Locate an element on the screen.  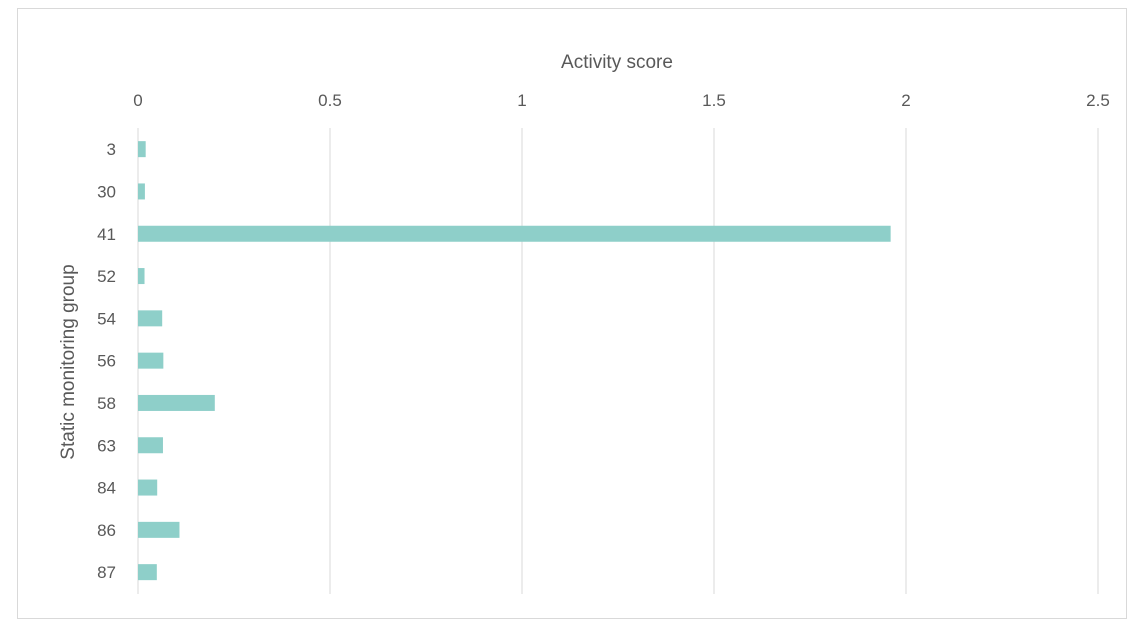
y-tick-label: 84 is located at coordinates (106, 488).